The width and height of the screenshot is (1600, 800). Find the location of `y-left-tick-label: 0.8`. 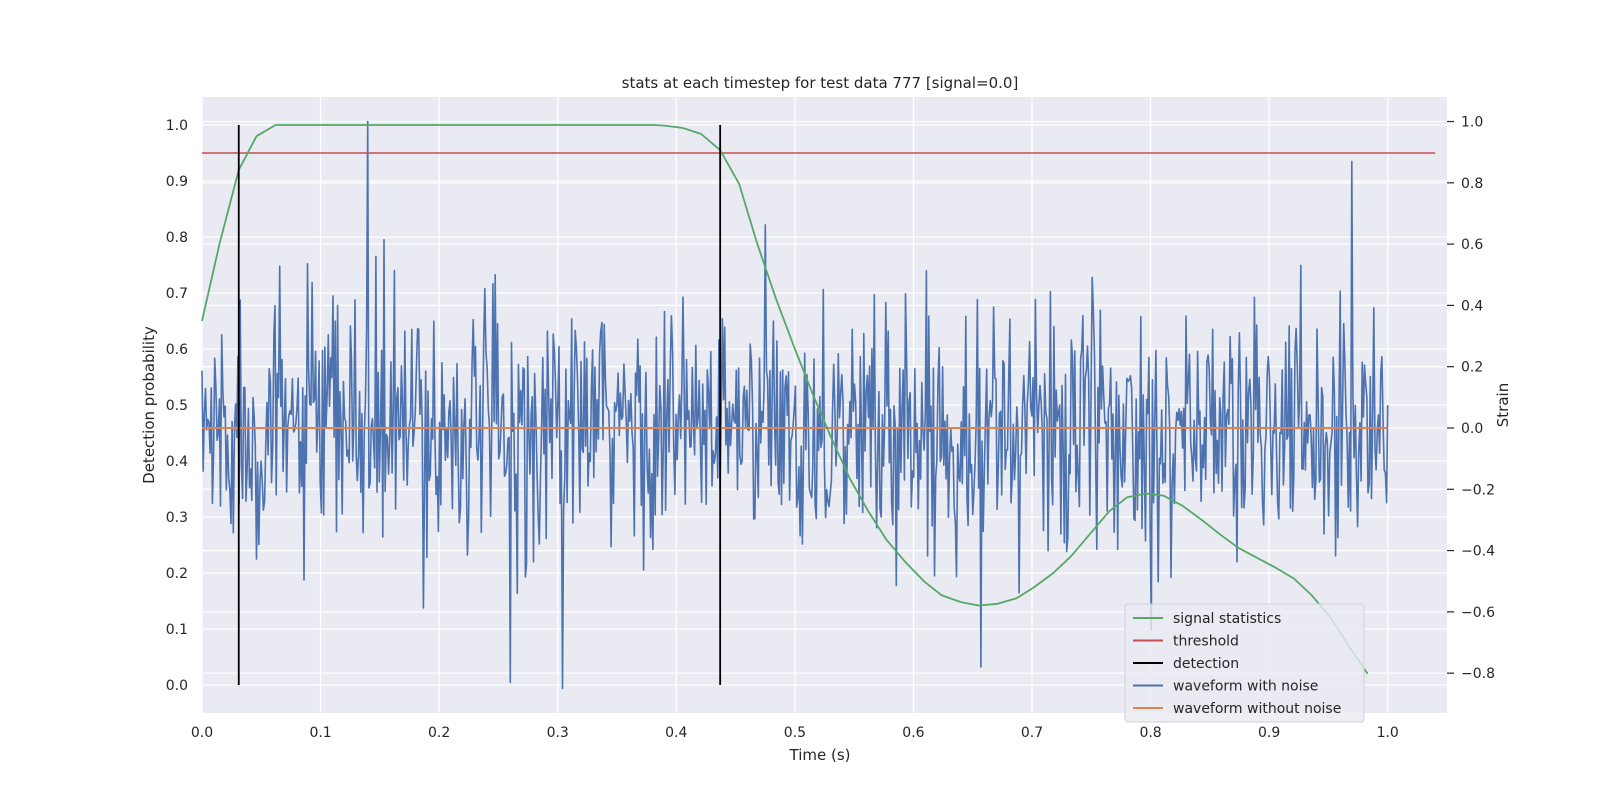

y-left-tick-label: 0.8 is located at coordinates (177, 238).